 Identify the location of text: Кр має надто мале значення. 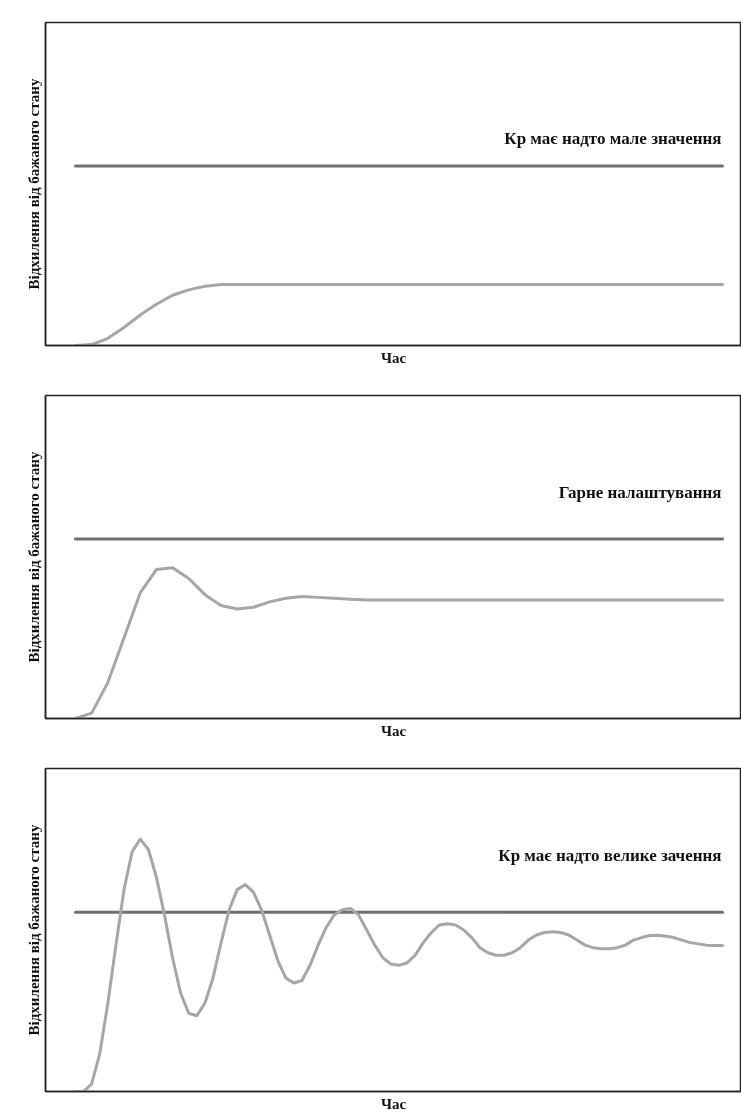
(613, 139).